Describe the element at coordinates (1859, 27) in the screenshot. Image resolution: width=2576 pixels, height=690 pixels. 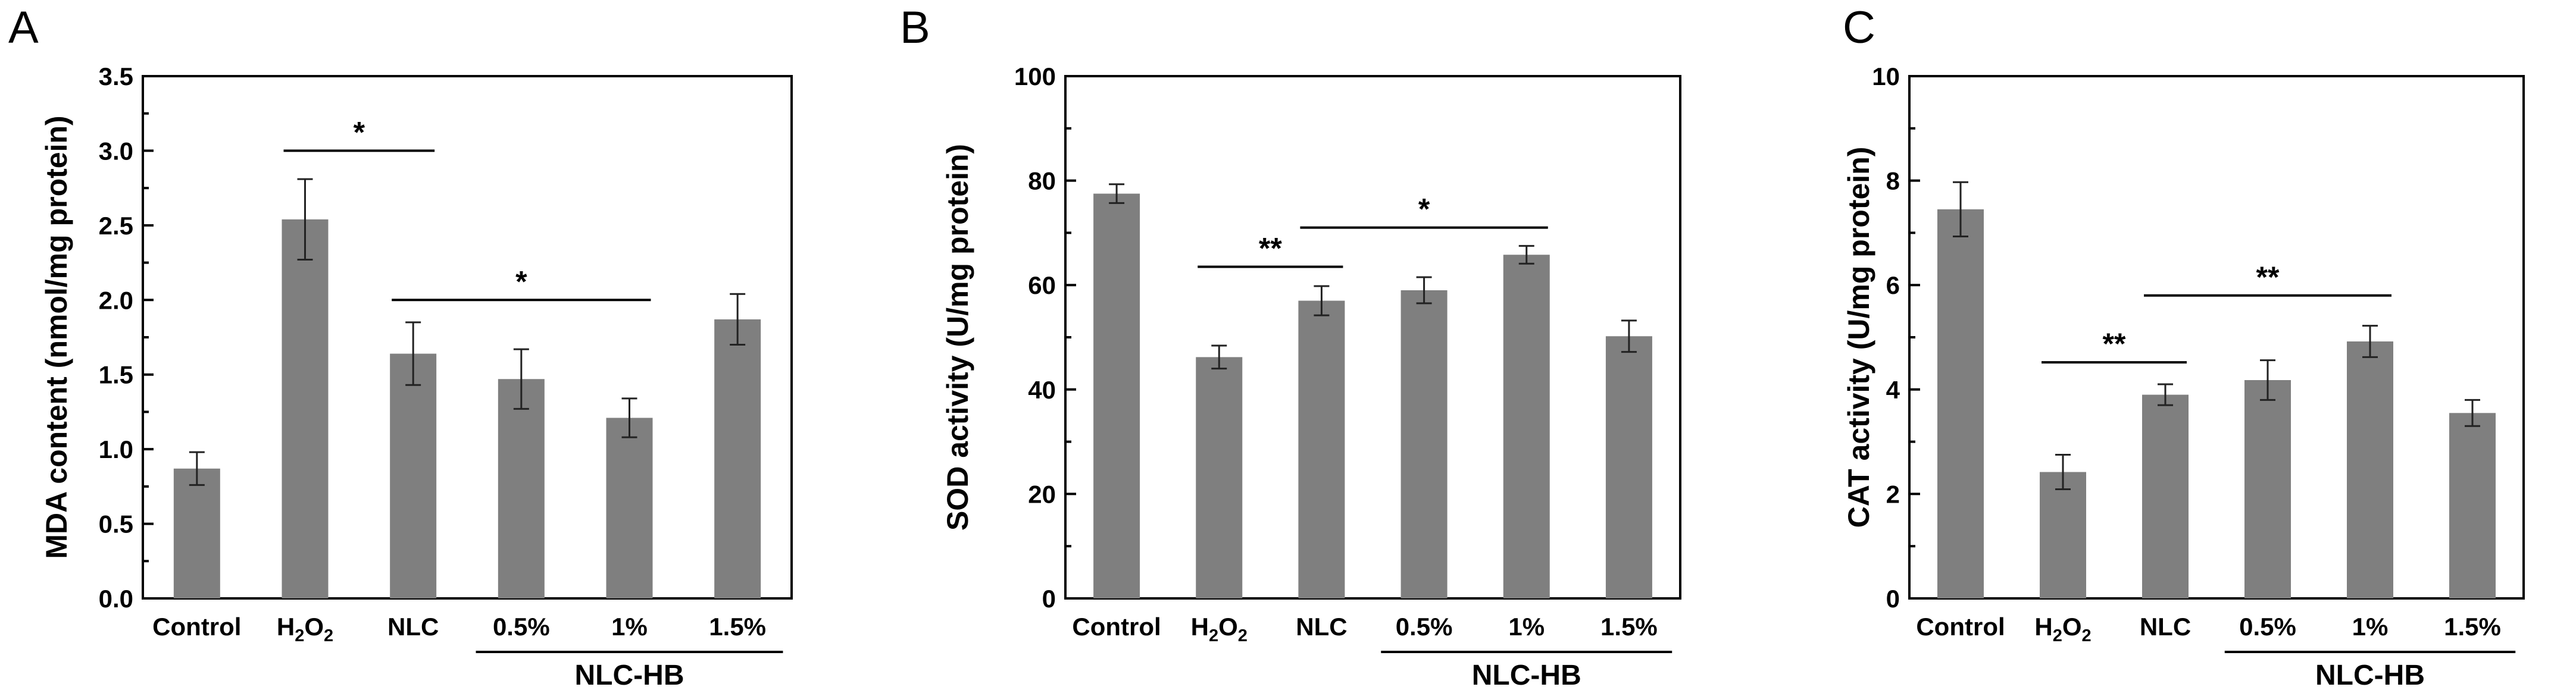
I see `panel-letter: C` at that location.